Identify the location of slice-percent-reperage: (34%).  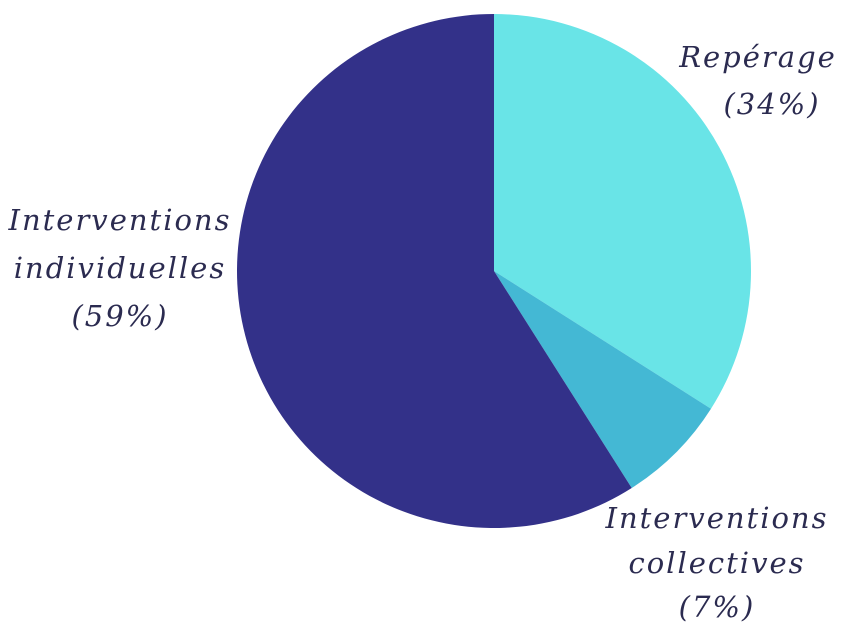
(771, 104).